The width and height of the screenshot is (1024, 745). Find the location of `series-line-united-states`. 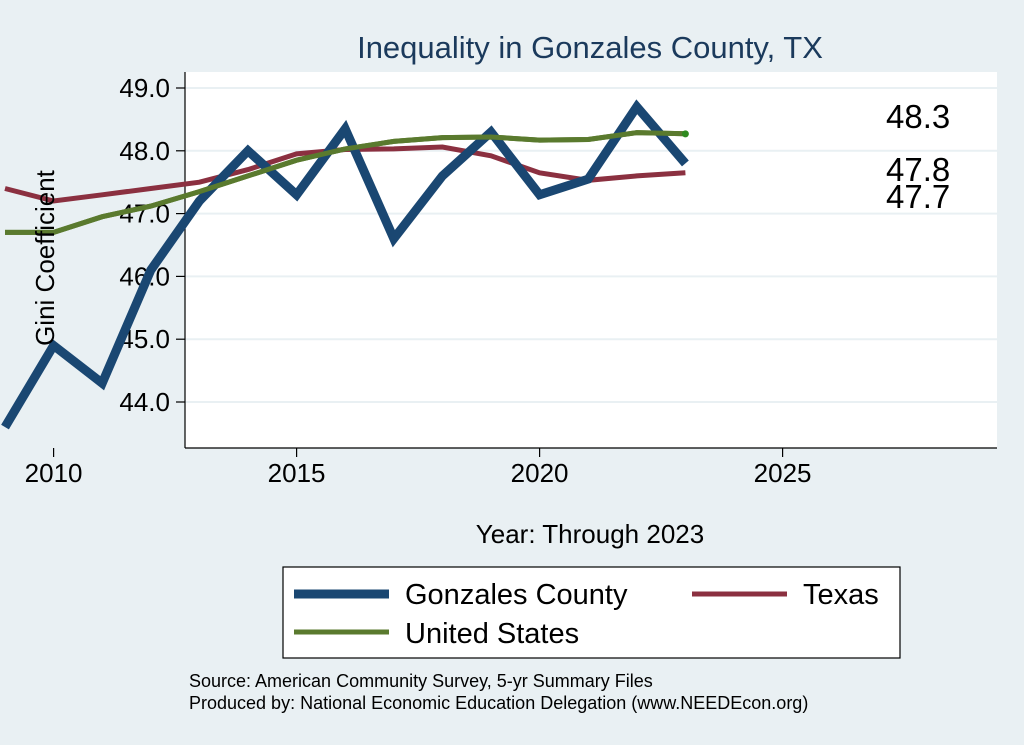

series-line-united-states is located at coordinates (345, 182).